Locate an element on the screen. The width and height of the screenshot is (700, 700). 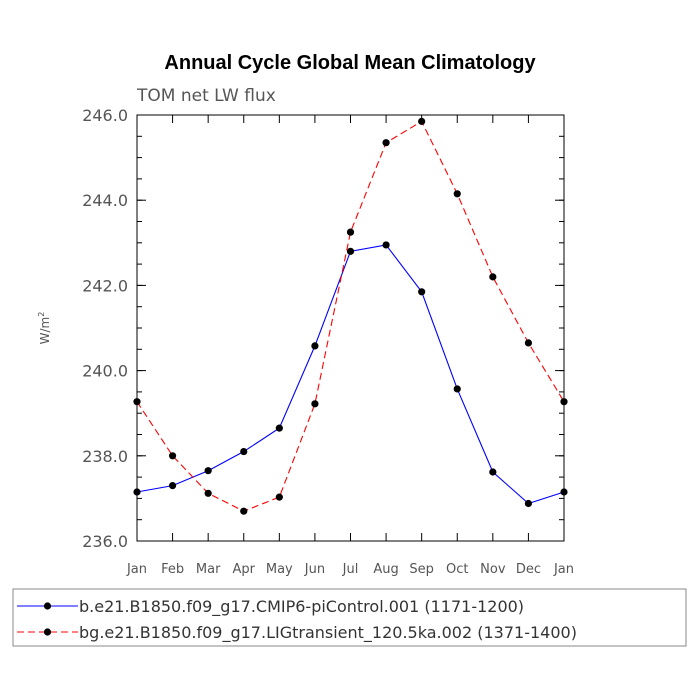
y-tick-label: 238.0 is located at coordinates (105, 456).